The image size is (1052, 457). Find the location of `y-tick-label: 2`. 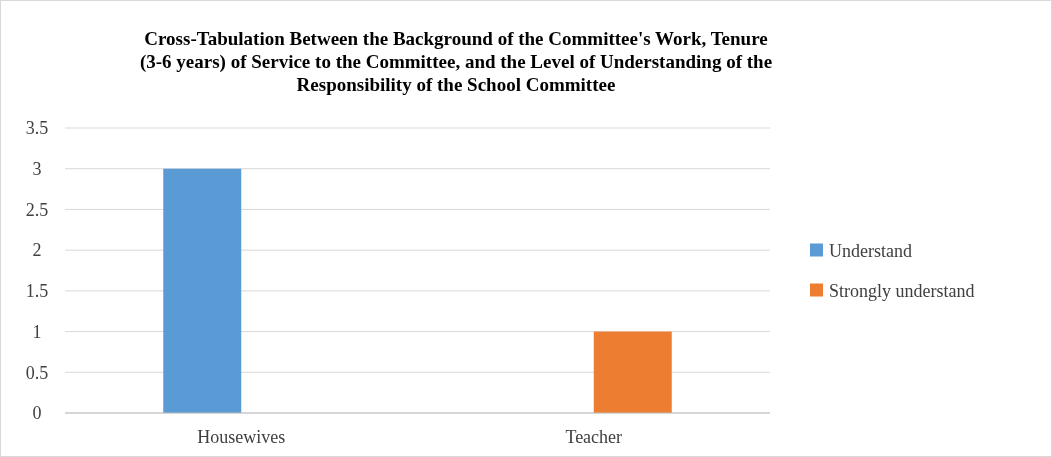

y-tick-label: 2 is located at coordinates (37, 250).